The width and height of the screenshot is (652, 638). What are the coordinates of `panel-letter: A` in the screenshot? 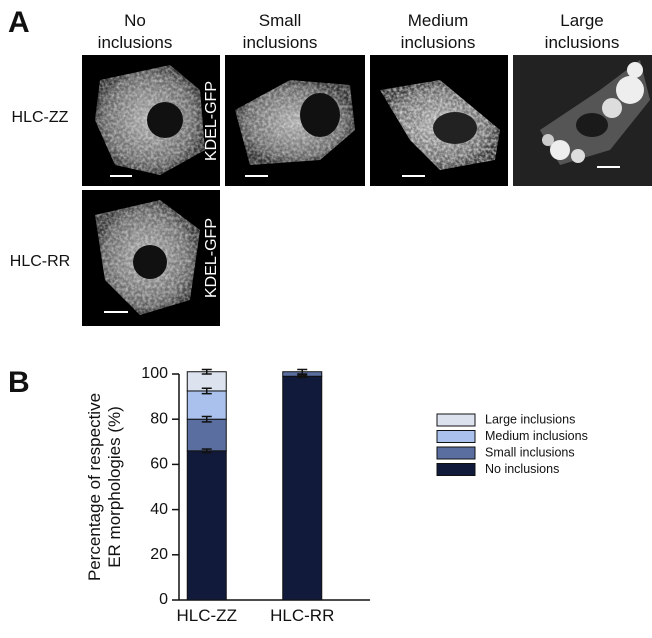 It's located at (19, 22).